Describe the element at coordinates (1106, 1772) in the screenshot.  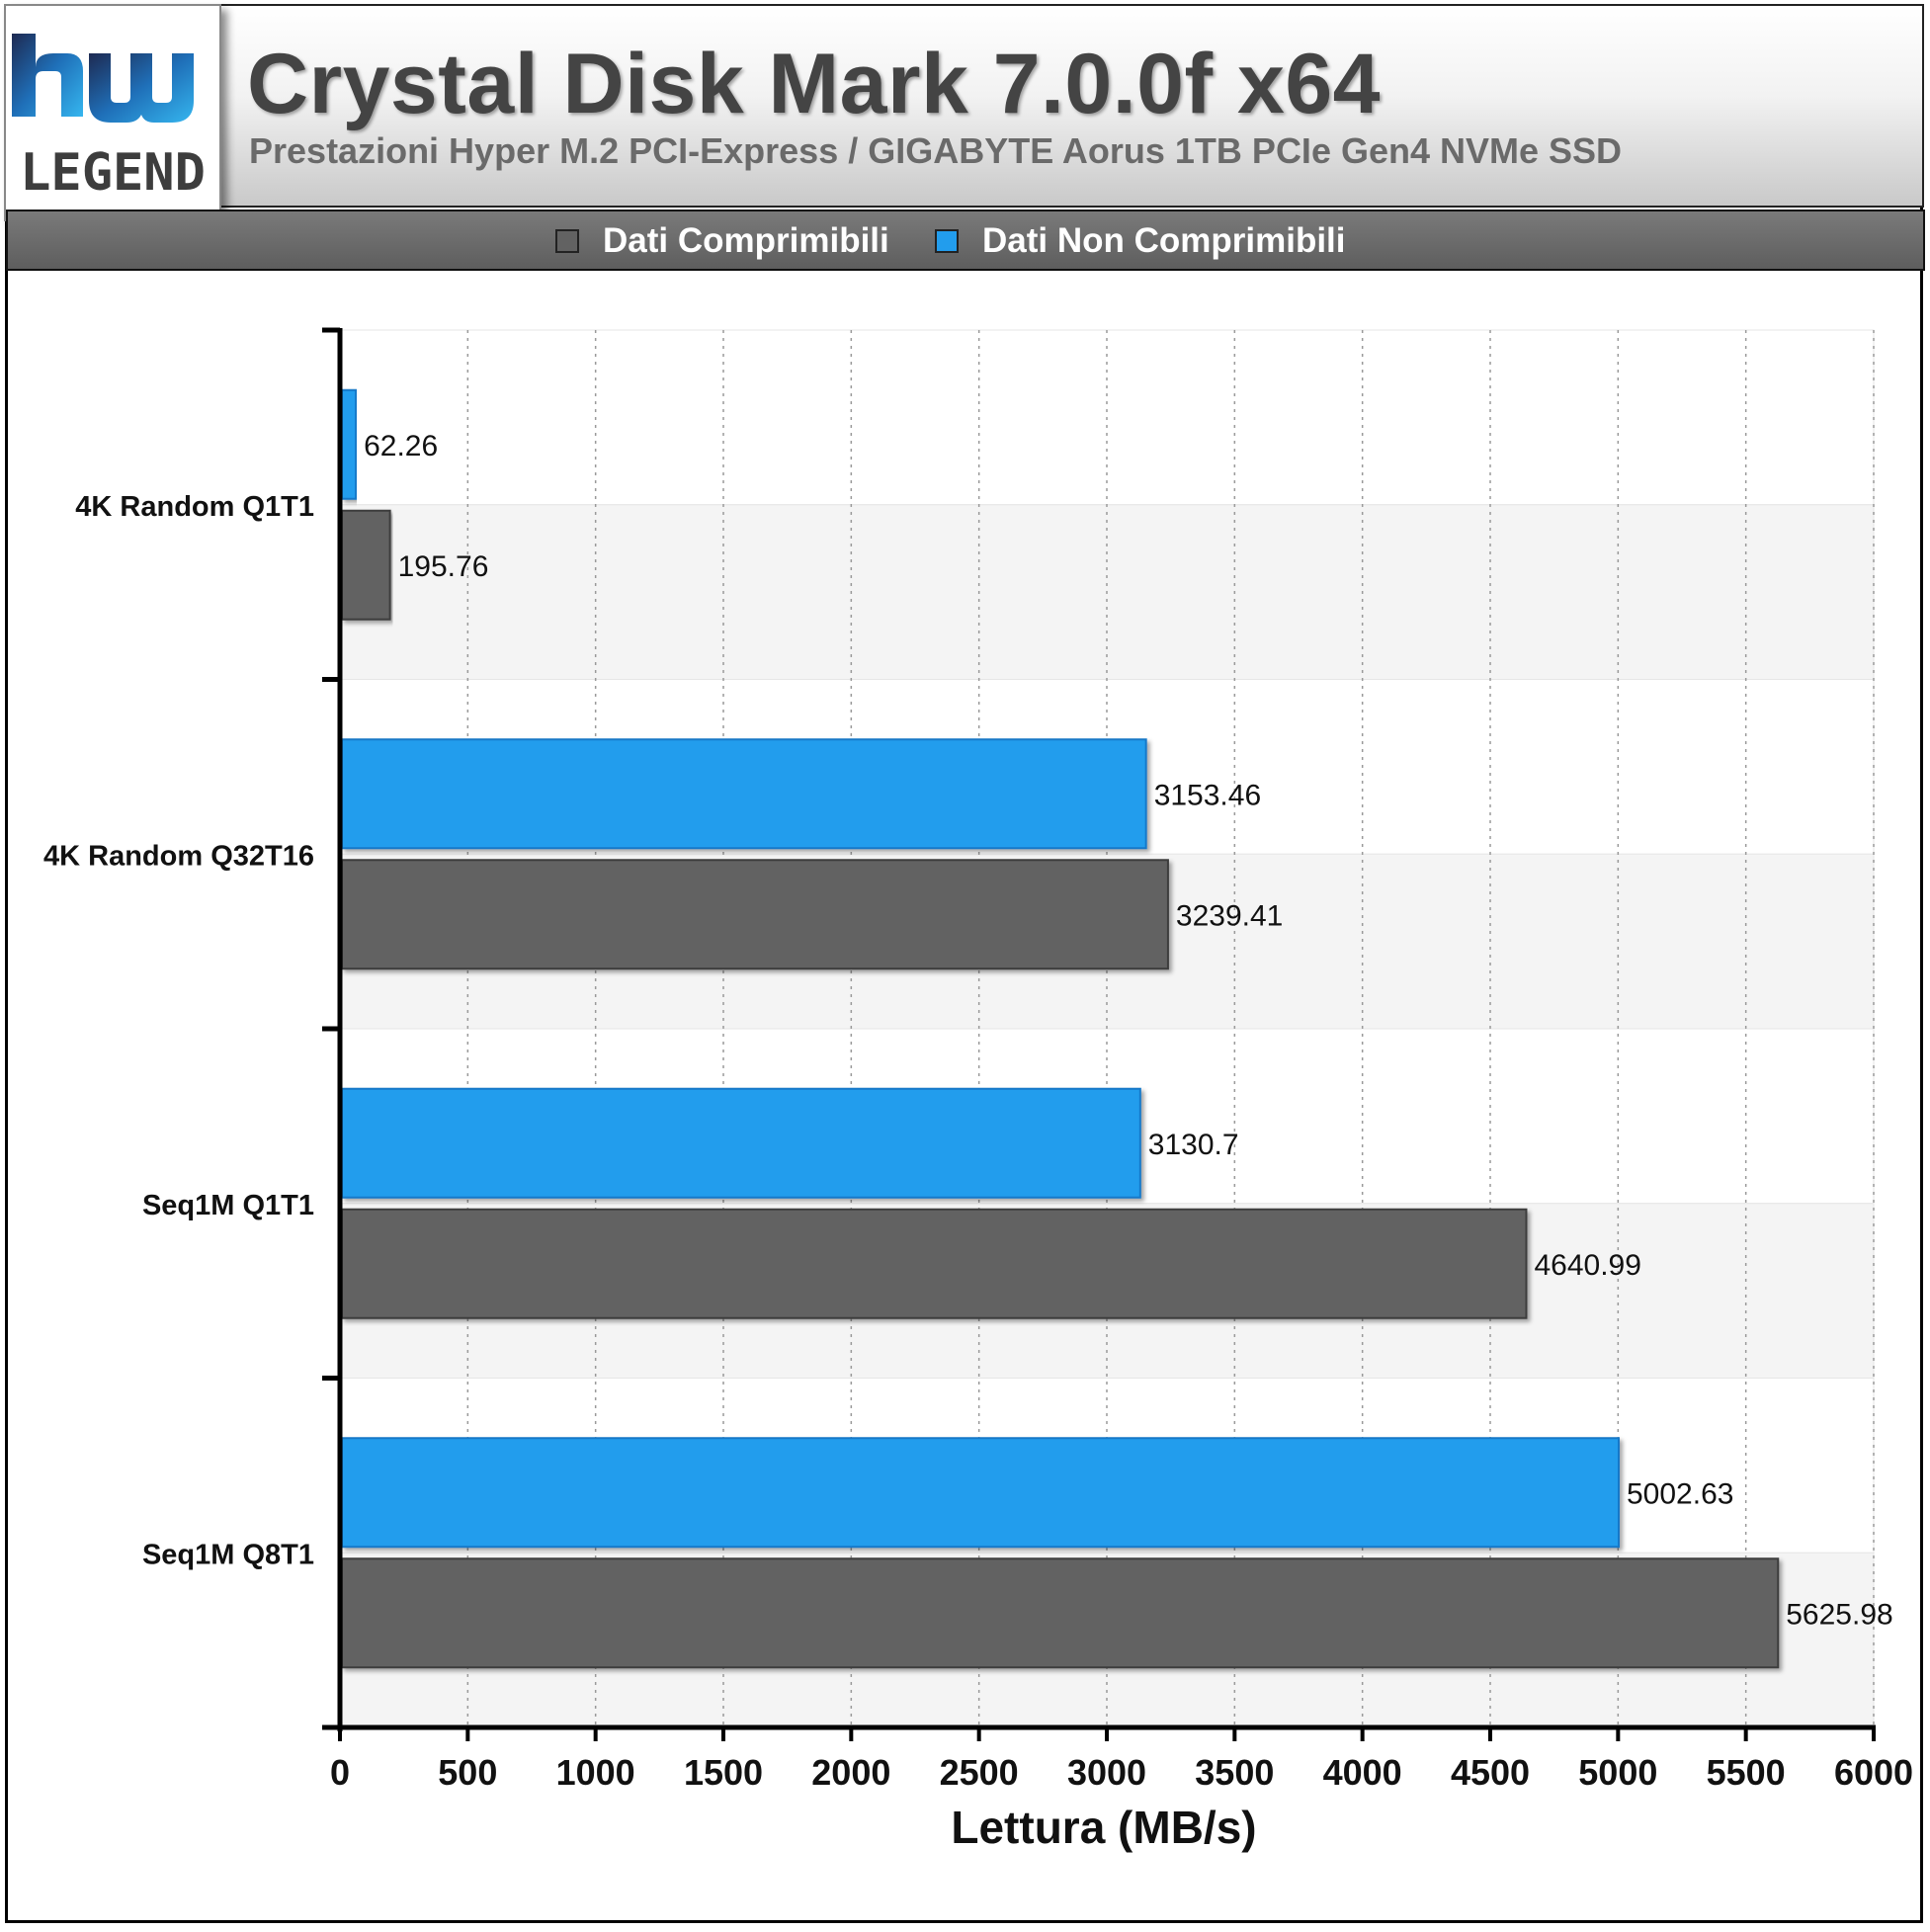
I see `x-tick-label: 3000` at that location.